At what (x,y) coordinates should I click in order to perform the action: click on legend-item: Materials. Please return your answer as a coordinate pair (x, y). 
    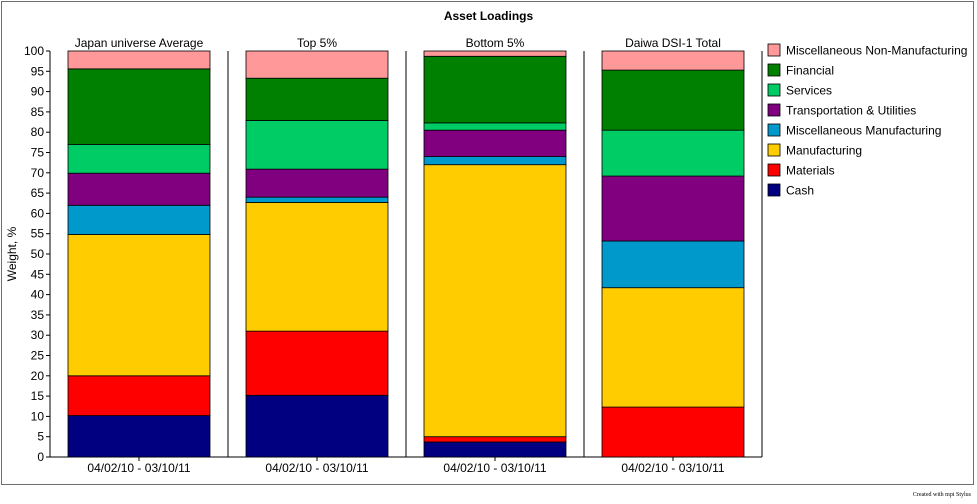
    Looking at the image, I should click on (801, 170).